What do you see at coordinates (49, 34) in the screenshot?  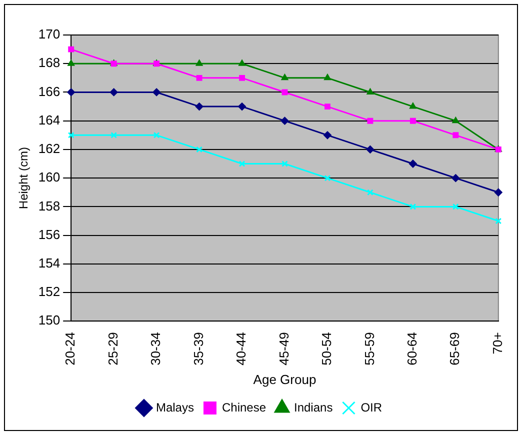 I see `y-tick-label: 170` at bounding box center [49, 34].